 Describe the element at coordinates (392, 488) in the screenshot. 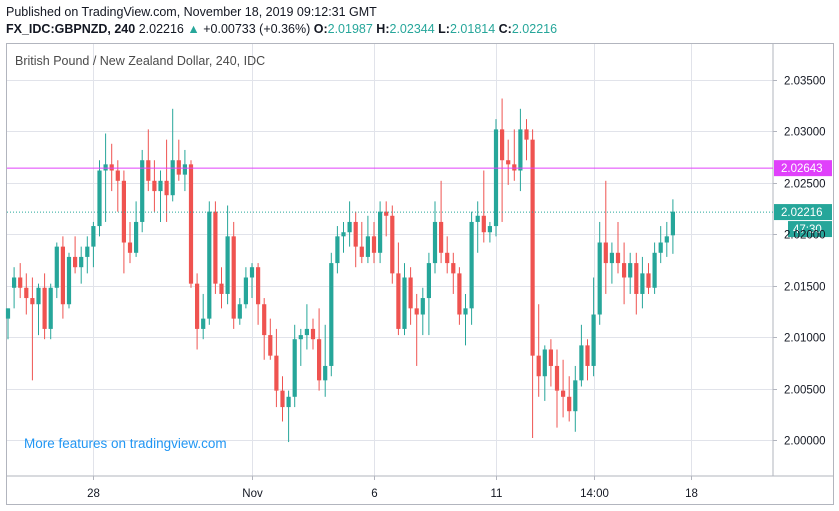

I see `time-axis: 28 Nov 6 11 14:00 18` at that location.